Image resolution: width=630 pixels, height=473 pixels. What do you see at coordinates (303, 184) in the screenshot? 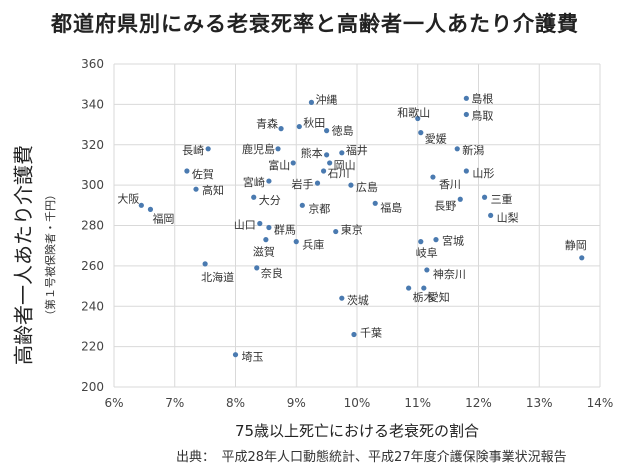
I see `point-label: 岩手` at bounding box center [303, 184].